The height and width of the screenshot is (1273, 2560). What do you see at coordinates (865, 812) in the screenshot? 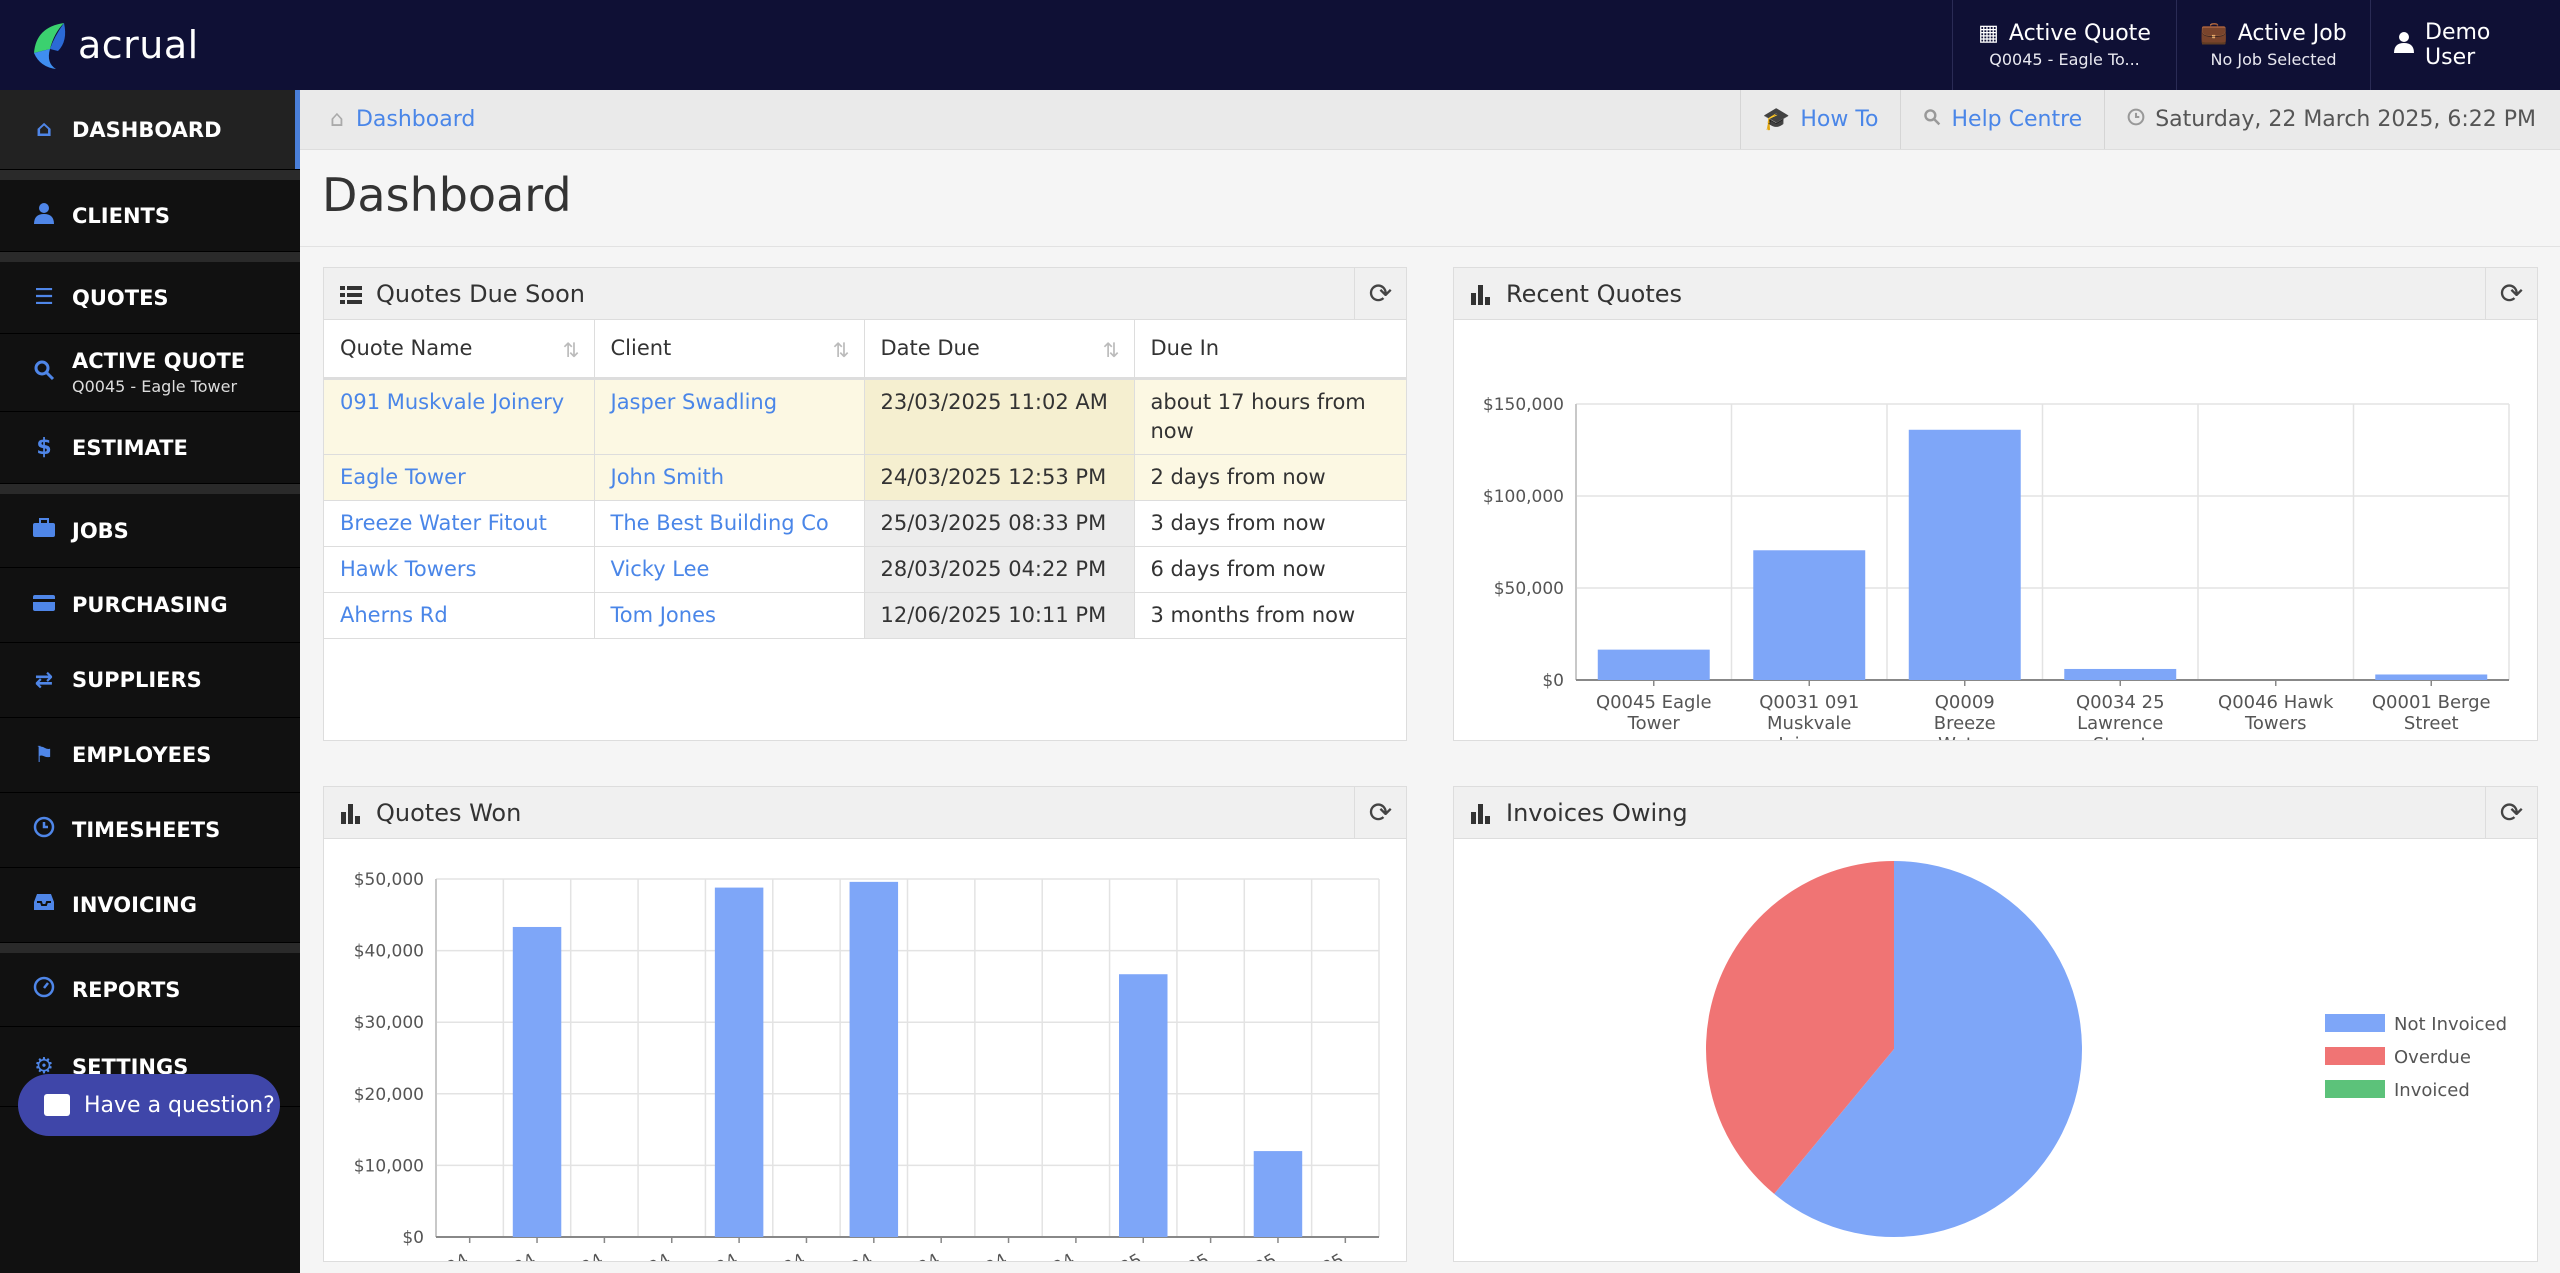
I see `panel-header: Quotes Won ⟳` at bounding box center [865, 812].